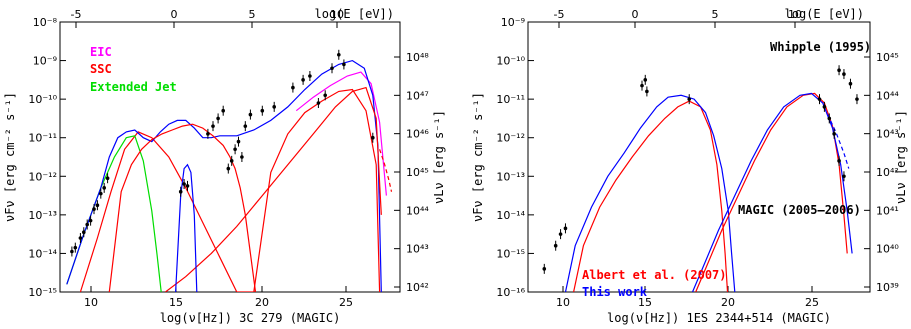 This screenshot has height=329, width=911. I want to click on legend-label: This work, so click(615, 292).